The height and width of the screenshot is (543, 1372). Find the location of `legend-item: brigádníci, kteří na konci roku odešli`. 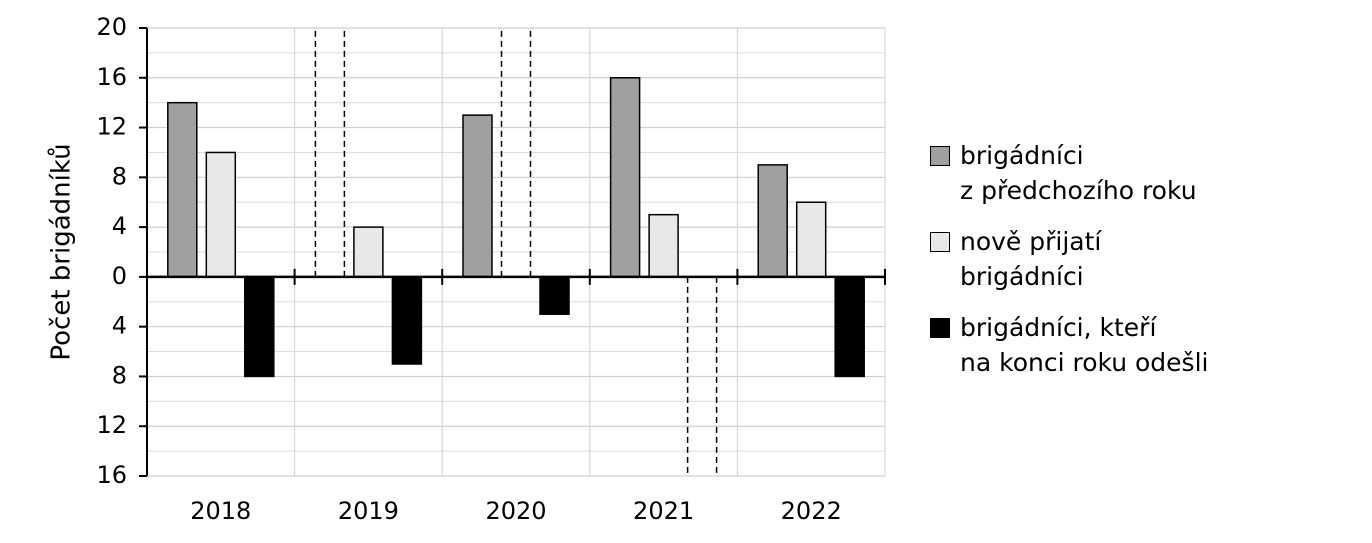

legend-item: brigádníci, kteří na konci roku odešli is located at coordinates (1140, 345).